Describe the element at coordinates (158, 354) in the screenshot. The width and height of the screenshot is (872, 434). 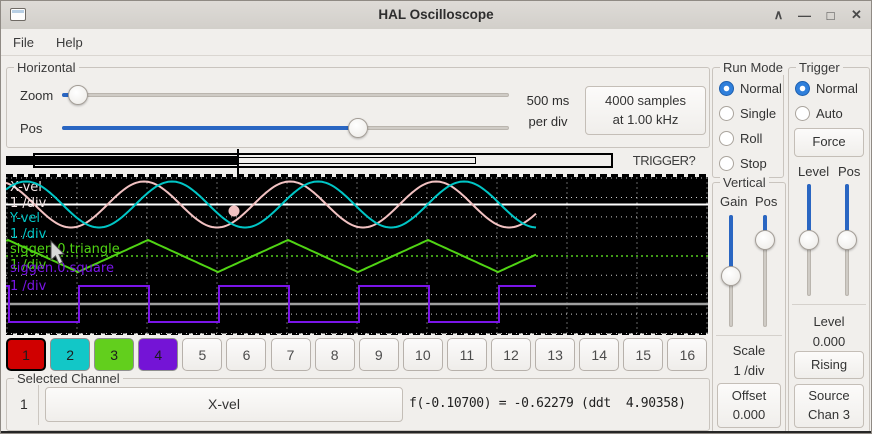
I see `channel-button-4: 4` at that location.